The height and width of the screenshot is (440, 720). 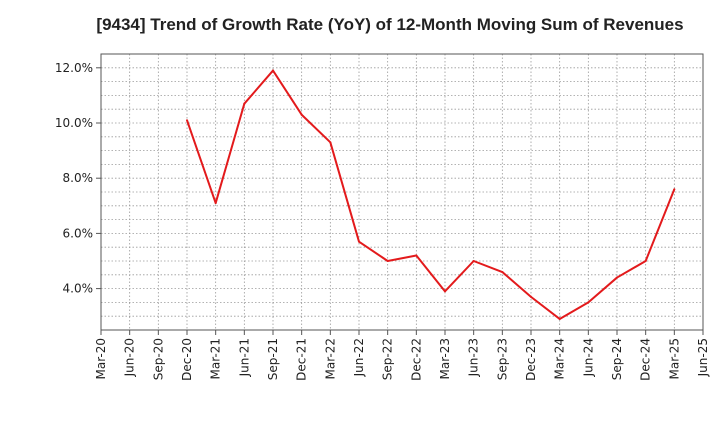 What do you see at coordinates (588, 357) in the screenshot?
I see `x-tick-label: Jun-24` at bounding box center [588, 357].